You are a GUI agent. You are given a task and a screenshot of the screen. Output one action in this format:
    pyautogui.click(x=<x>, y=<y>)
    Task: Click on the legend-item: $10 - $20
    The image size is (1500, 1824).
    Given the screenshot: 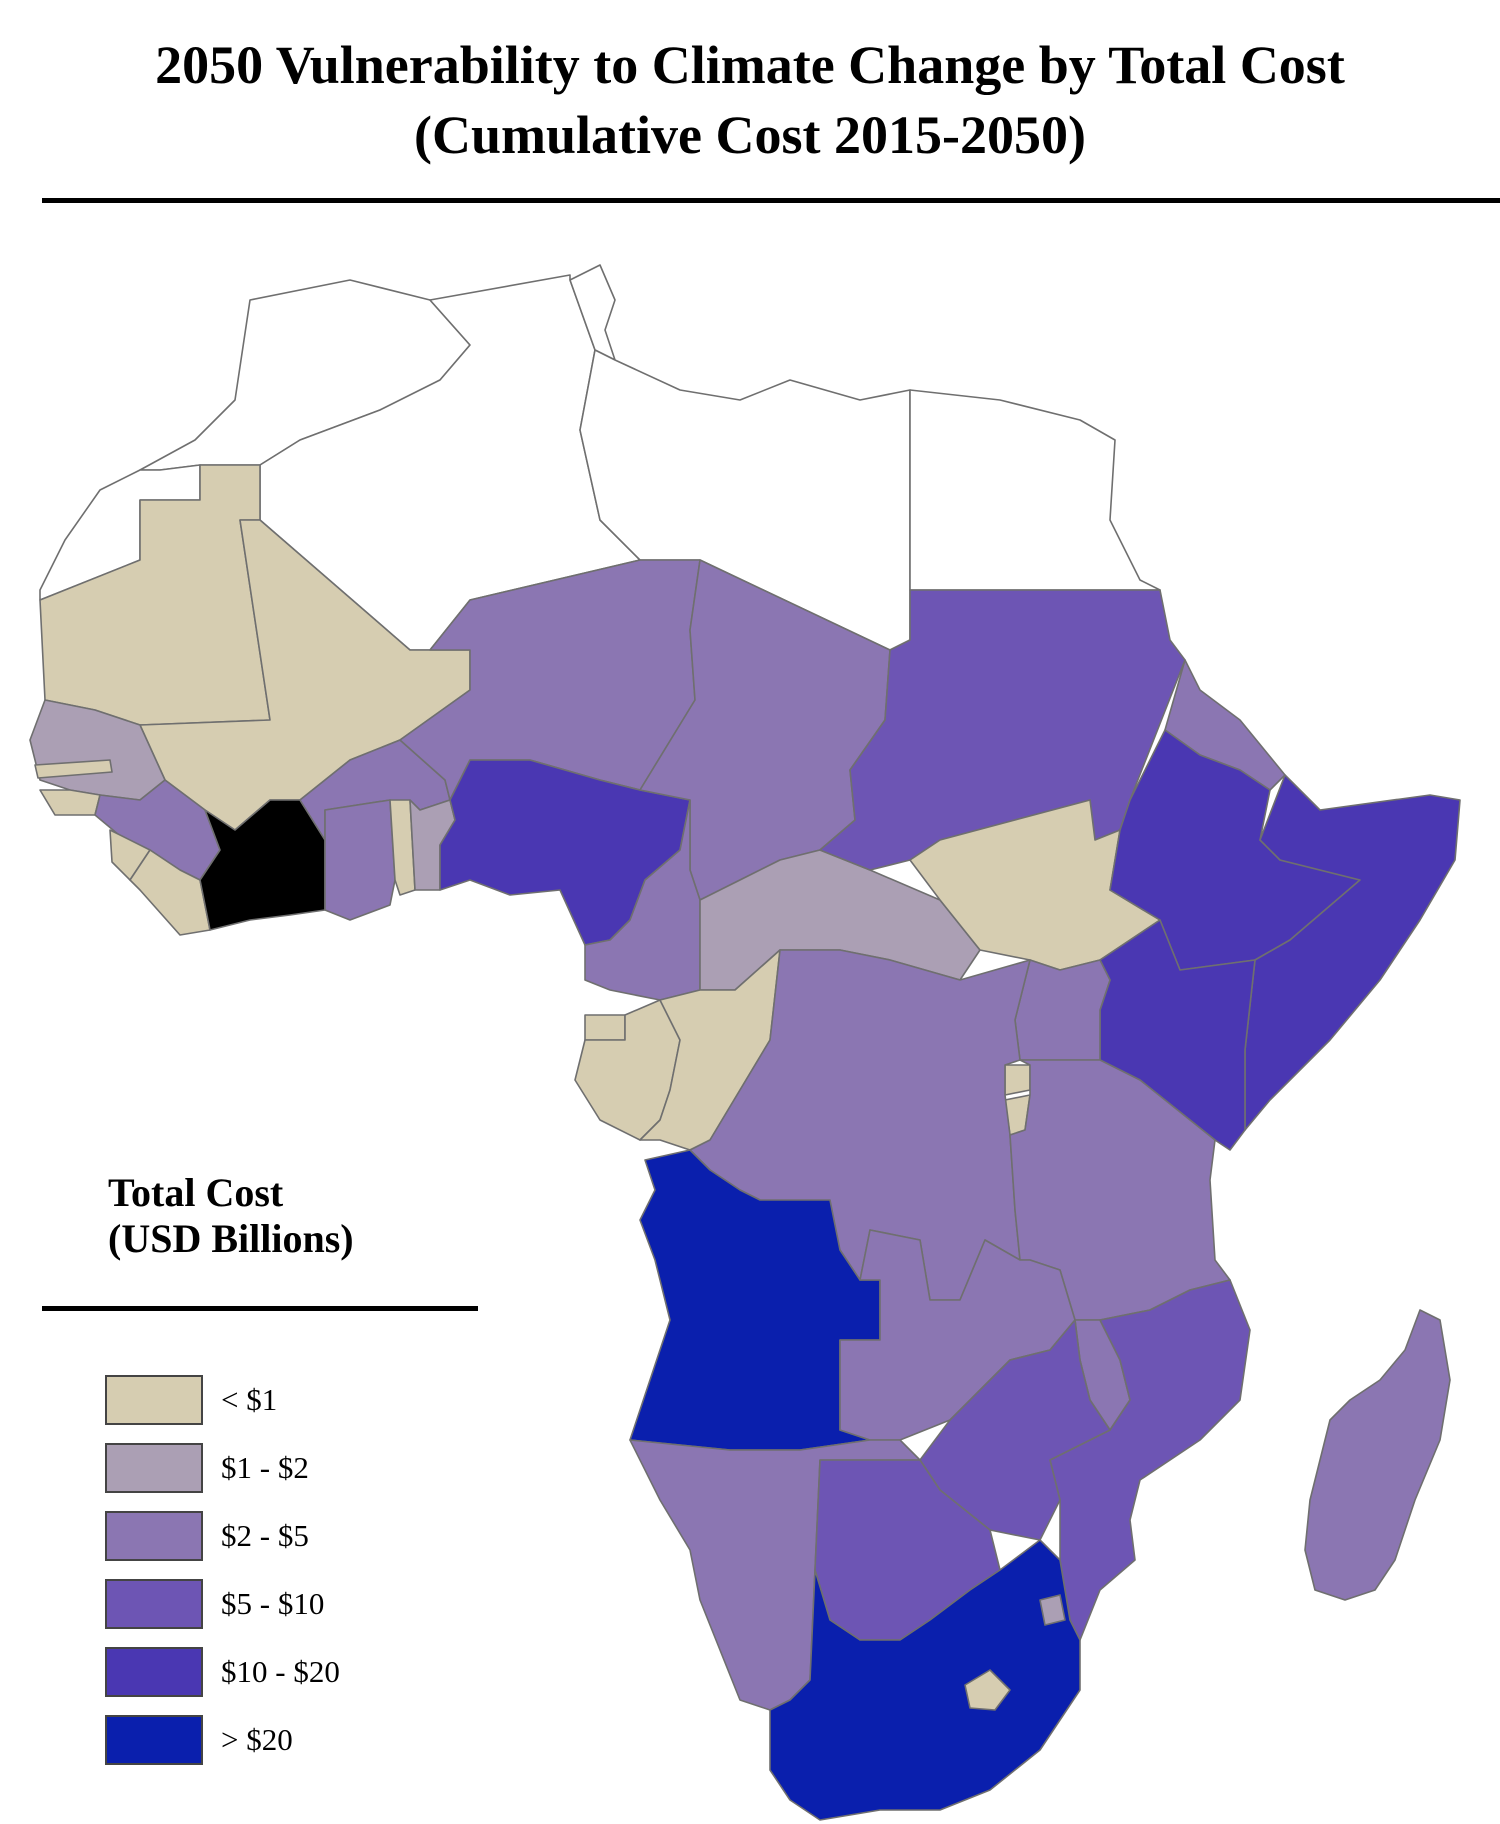 What is the action you would take?
    pyautogui.click(x=222, y=1672)
    